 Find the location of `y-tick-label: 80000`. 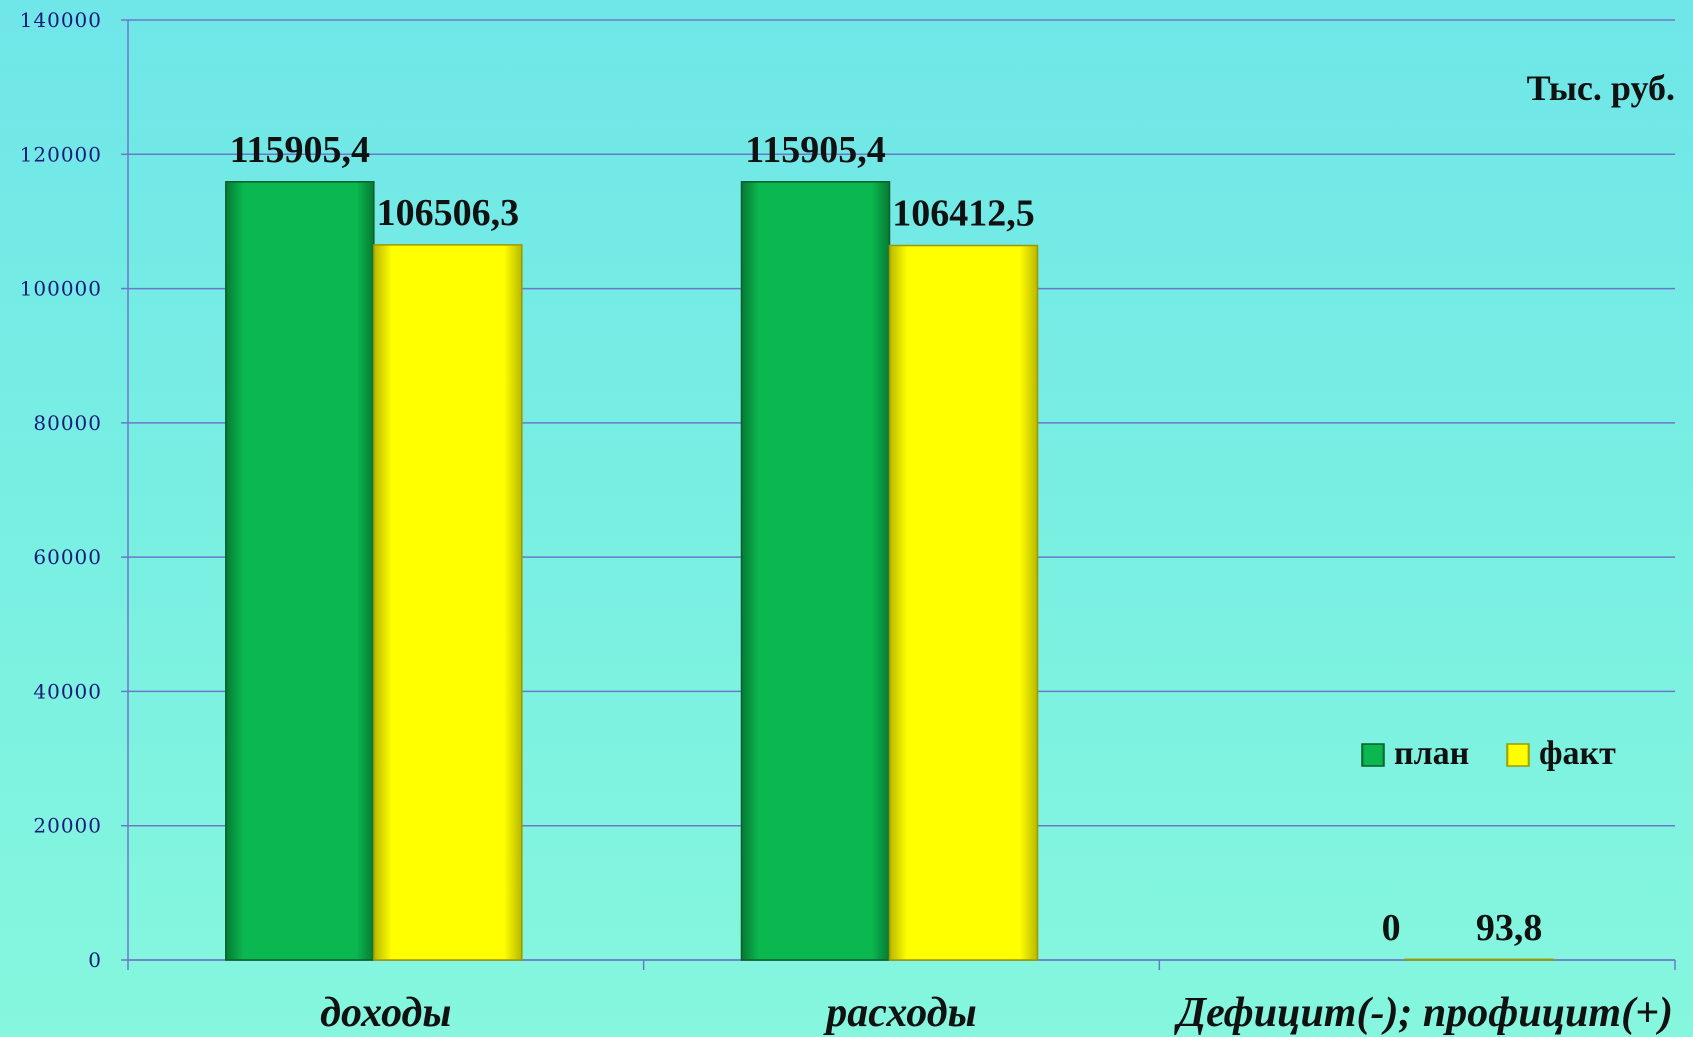

y-tick-label: 80000 is located at coordinates (67, 423).